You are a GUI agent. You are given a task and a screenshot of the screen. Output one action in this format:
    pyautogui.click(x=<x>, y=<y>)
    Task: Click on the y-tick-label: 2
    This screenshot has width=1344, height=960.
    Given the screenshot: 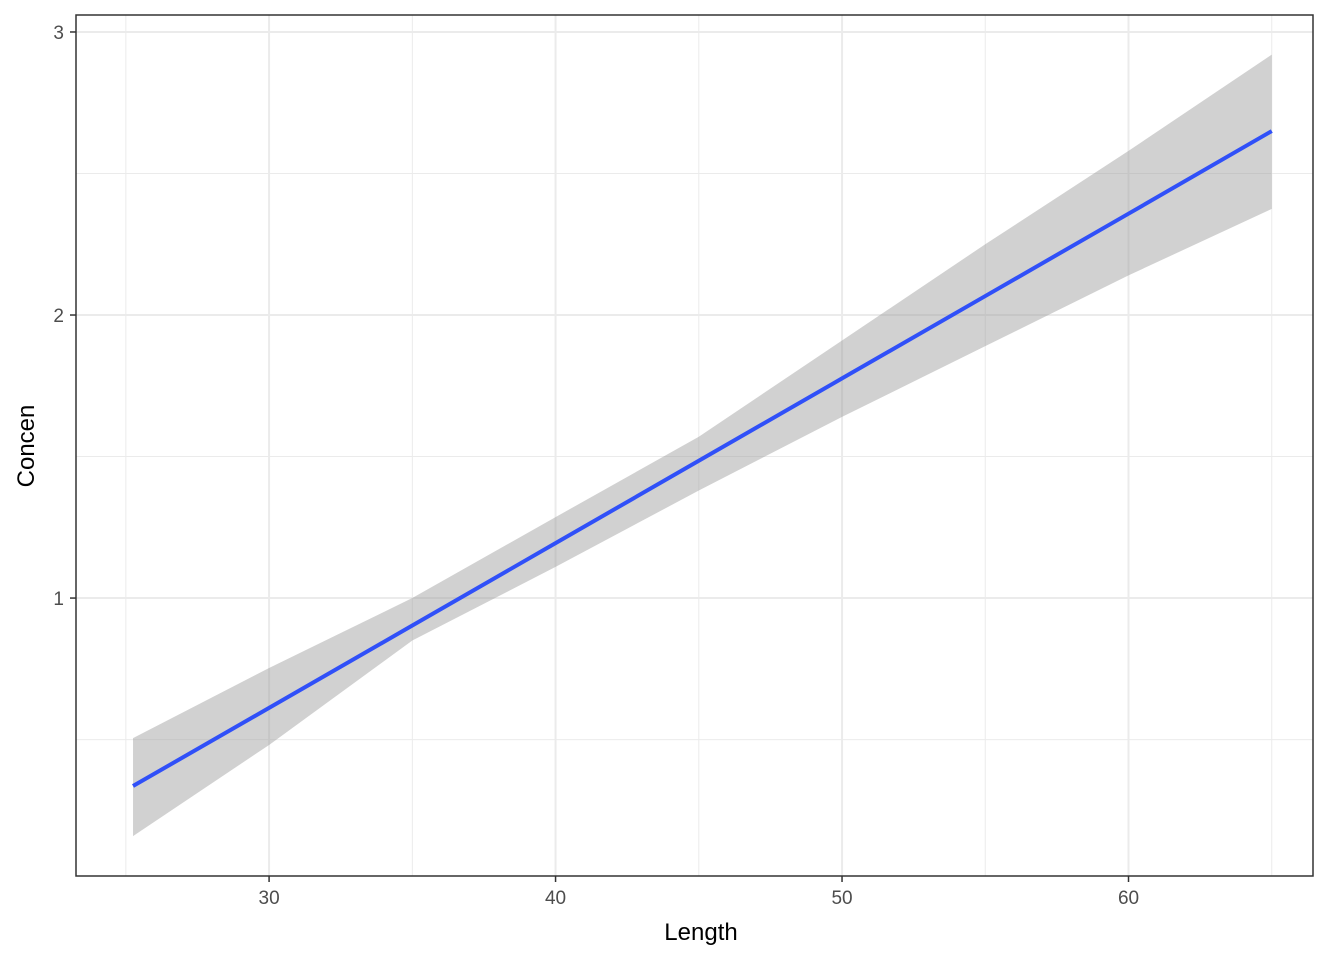 What is the action you would take?
    pyautogui.click(x=58, y=316)
    